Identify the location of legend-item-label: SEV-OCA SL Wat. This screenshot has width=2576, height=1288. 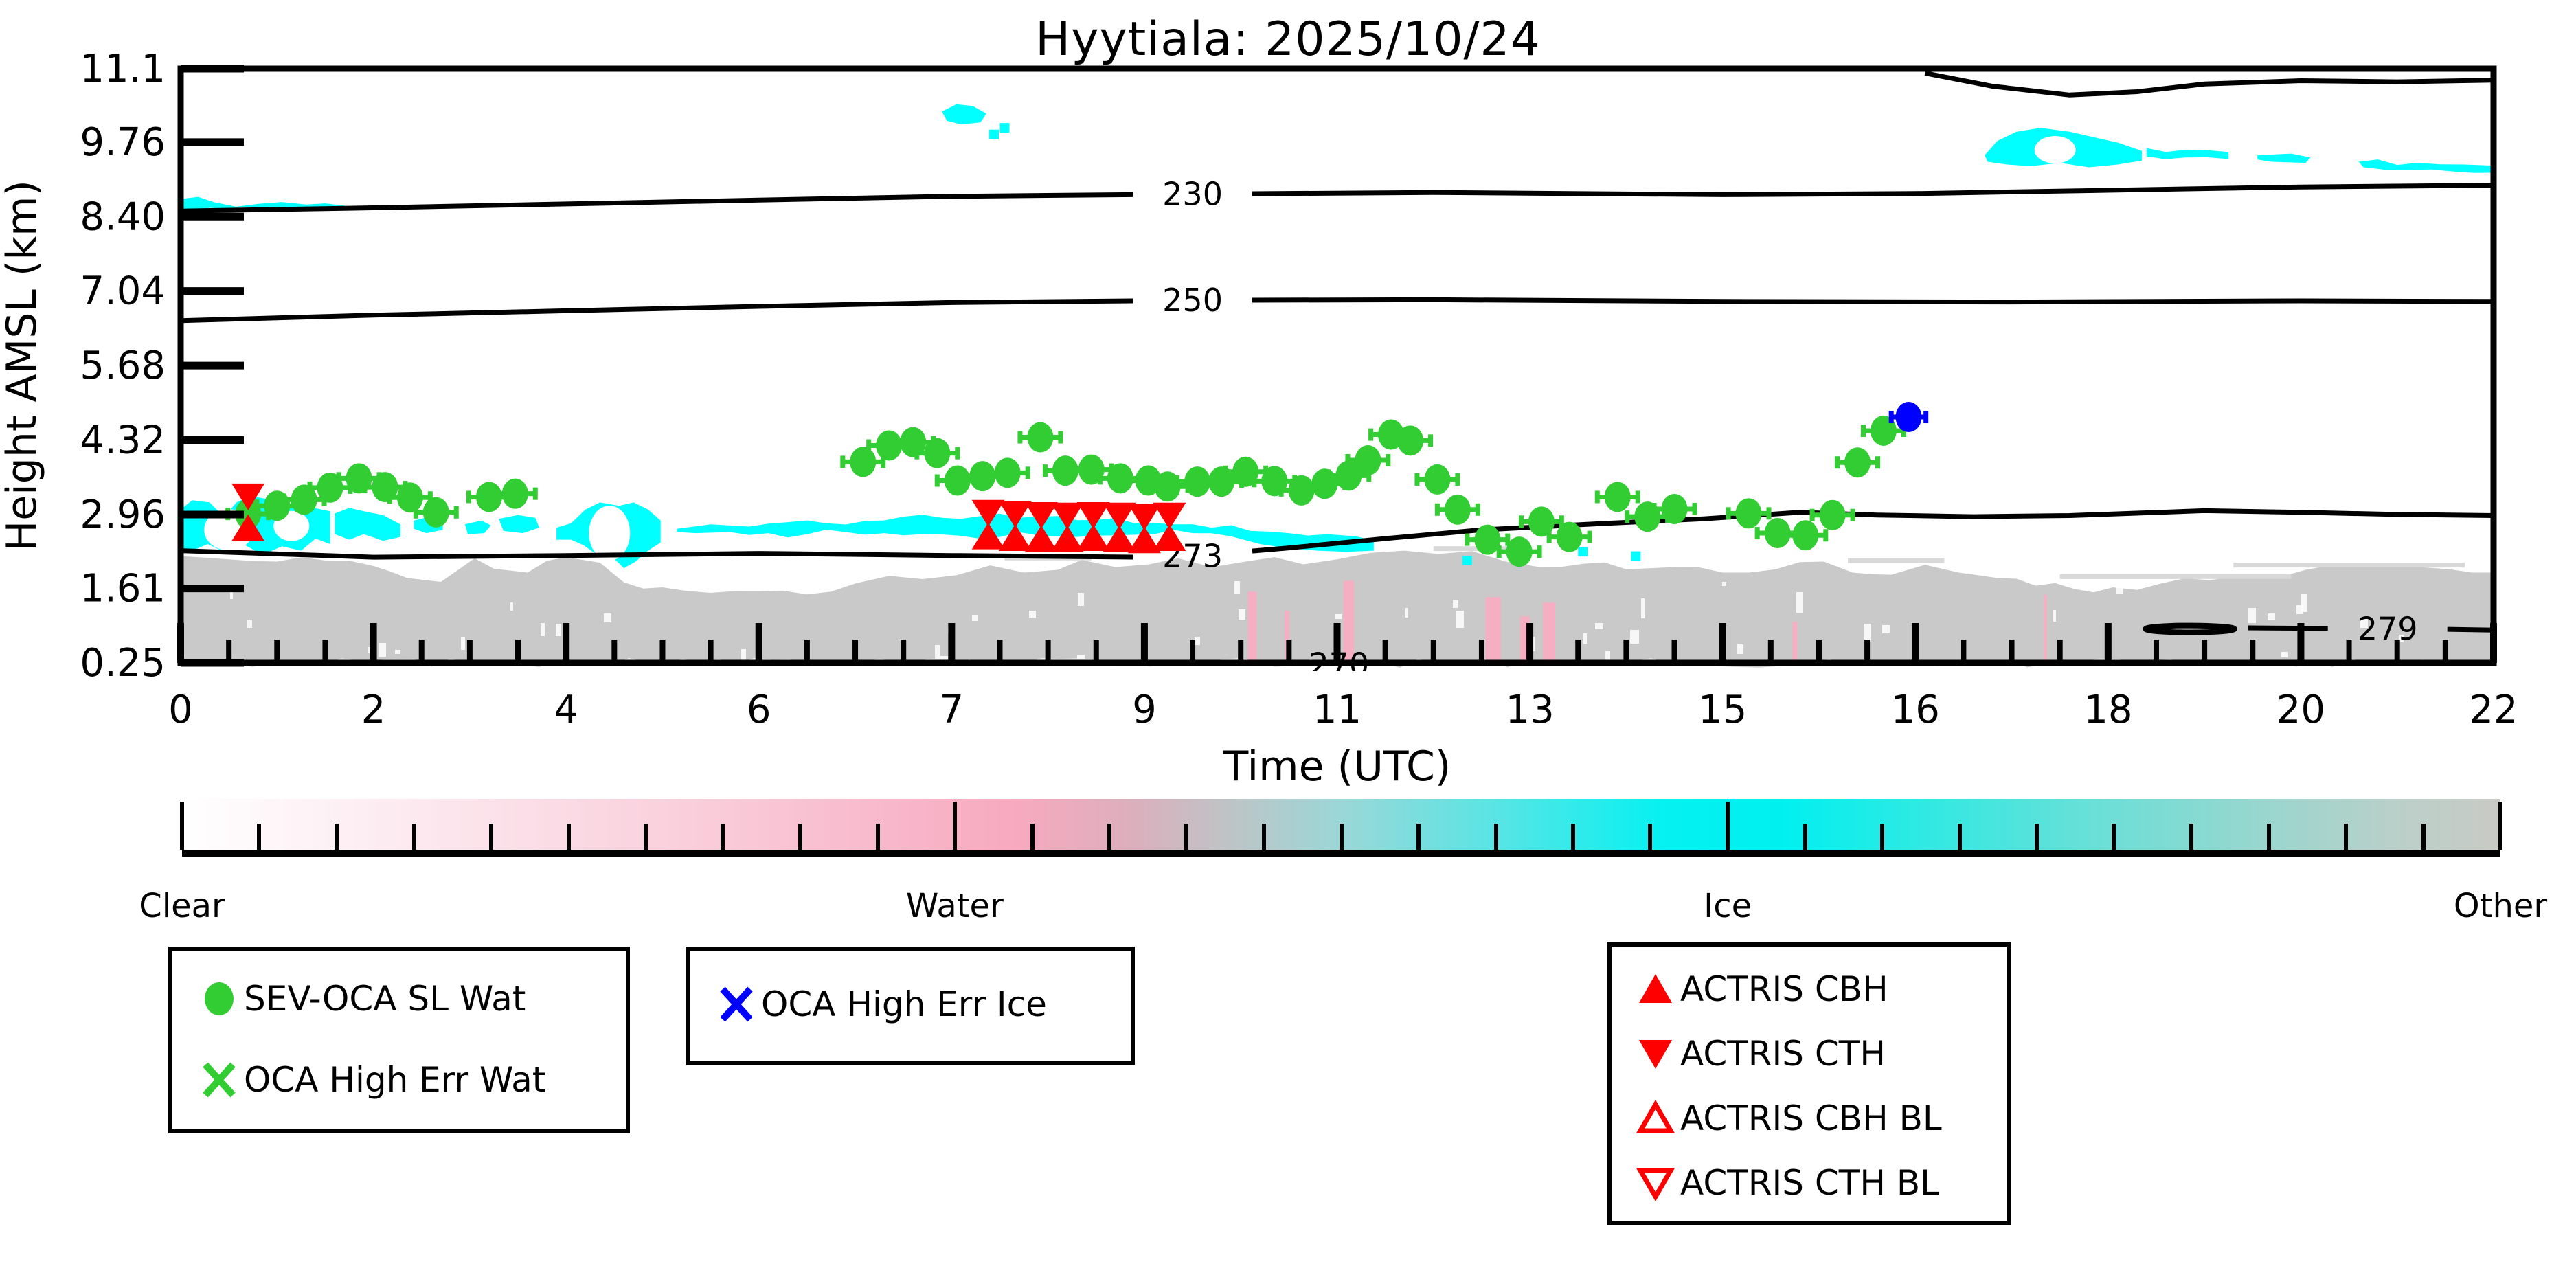
(385, 999).